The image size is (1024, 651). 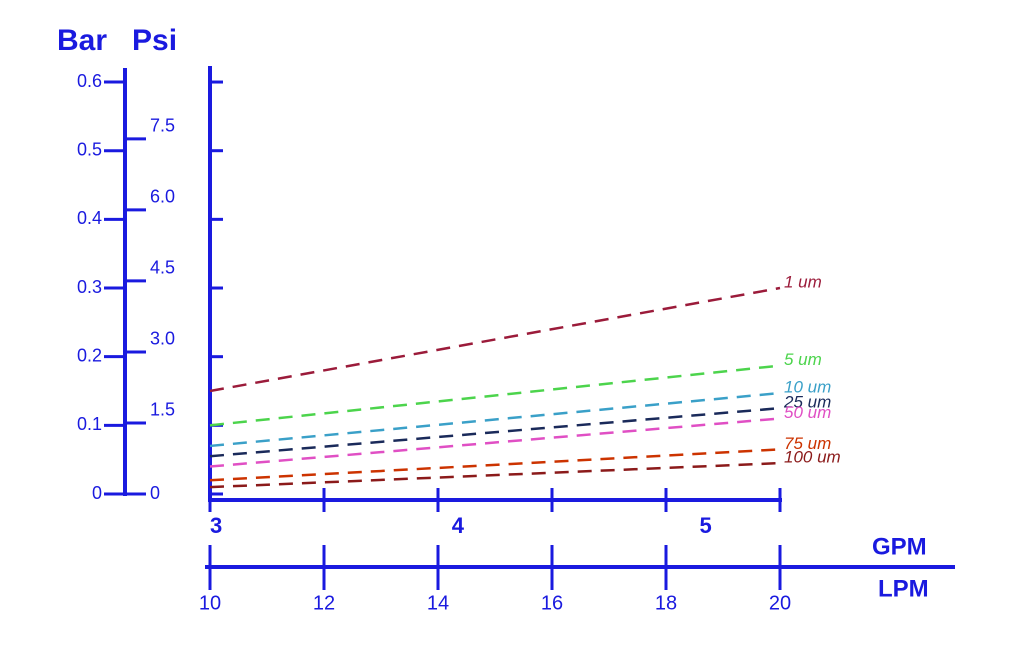 I want to click on y2-tick-label: 4.5, so click(x=162, y=268).